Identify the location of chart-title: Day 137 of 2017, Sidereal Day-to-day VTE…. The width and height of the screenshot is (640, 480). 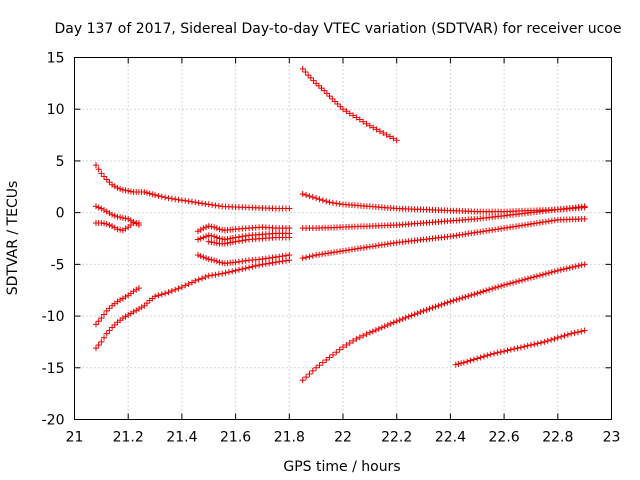
(338, 29).